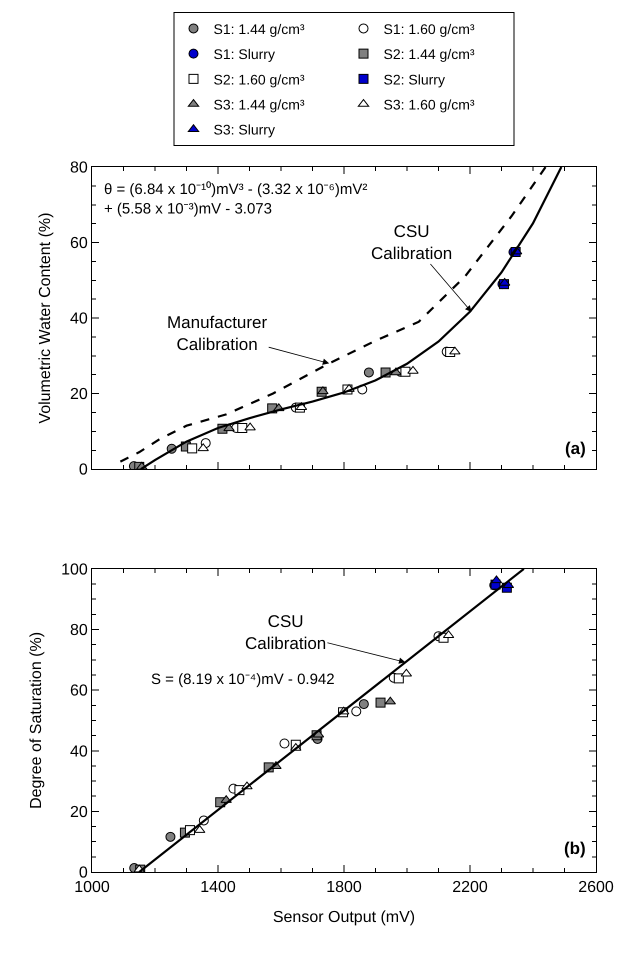  I want to click on x-tick-label: 2200, so click(470, 887).